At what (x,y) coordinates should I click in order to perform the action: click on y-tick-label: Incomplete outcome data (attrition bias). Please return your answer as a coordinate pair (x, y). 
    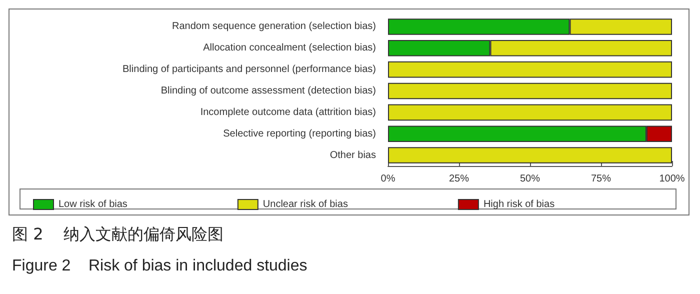
    Looking at the image, I should click on (288, 112).